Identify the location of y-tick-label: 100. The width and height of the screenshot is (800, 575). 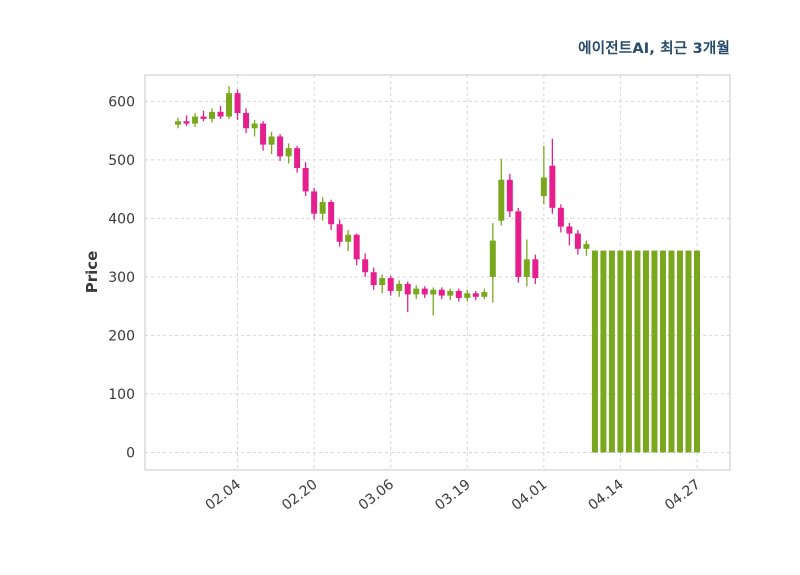
(121, 395).